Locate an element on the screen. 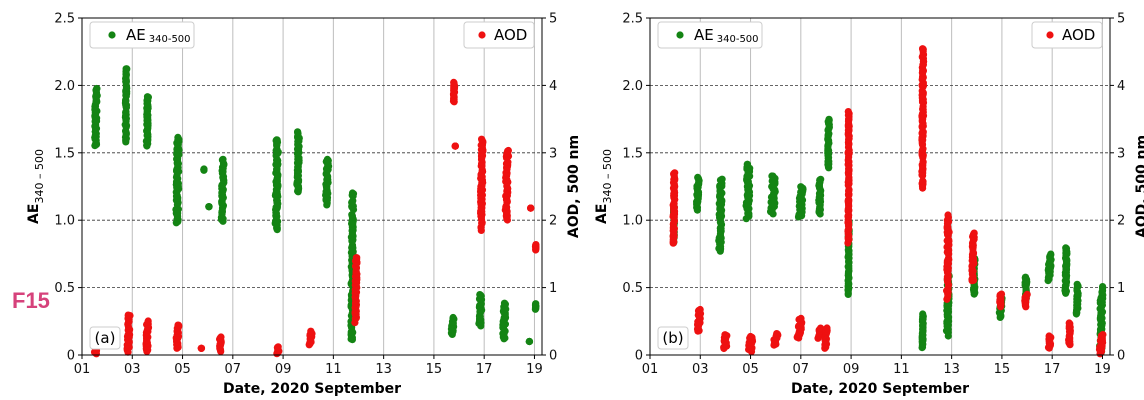  y-left-tick-label: 0 is located at coordinates (639, 356).